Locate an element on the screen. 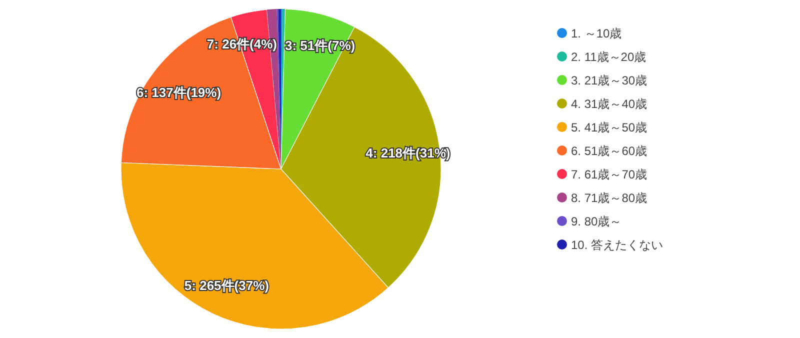 The image size is (800, 338). legend-label: 10. 答えたくない is located at coordinates (617, 245).